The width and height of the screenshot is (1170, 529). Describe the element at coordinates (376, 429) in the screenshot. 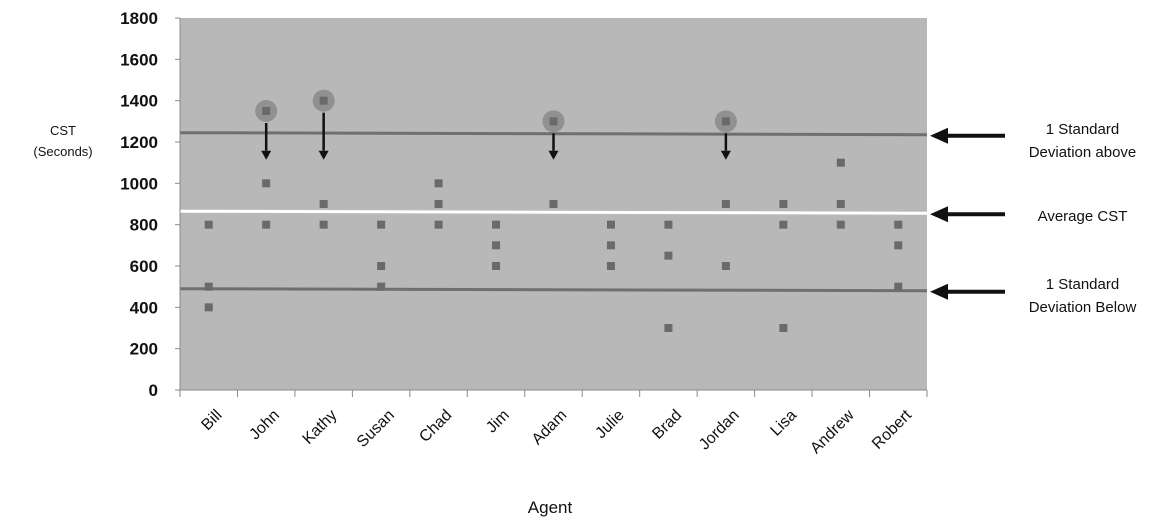

I see `x-tick-label: Susan` at that location.